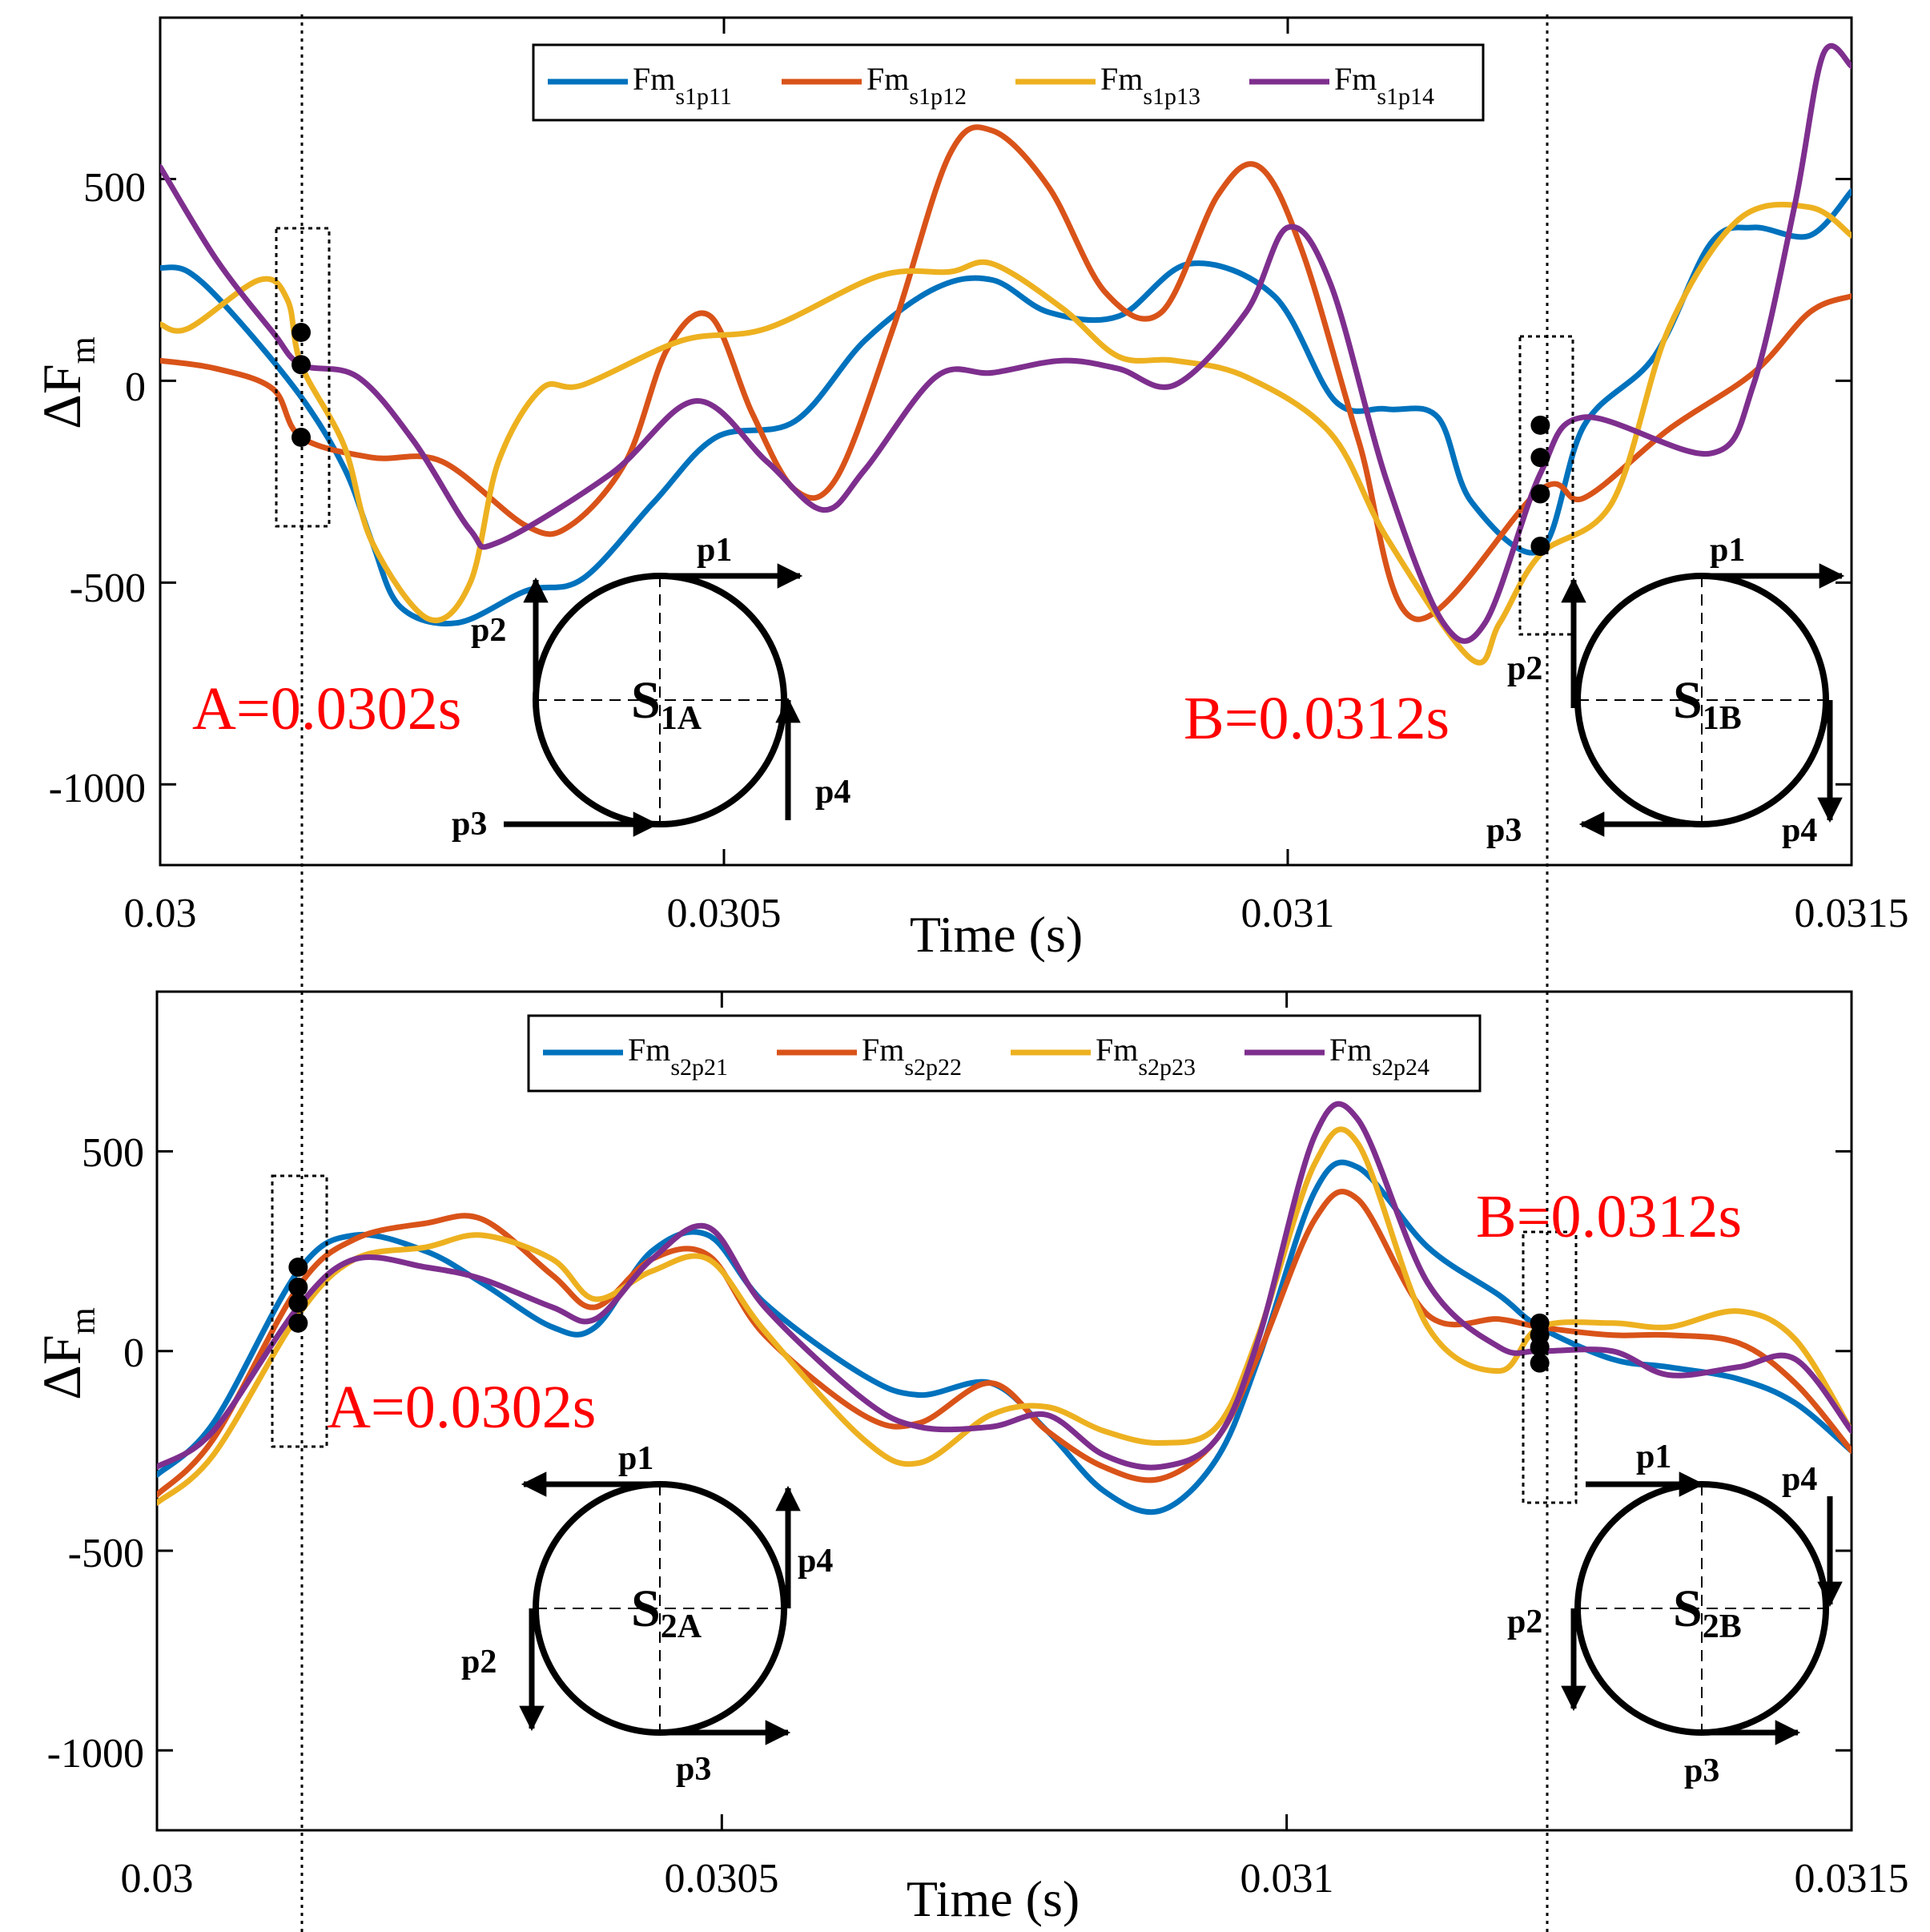  What do you see at coordinates (1852, 914) in the screenshot?
I see `top-xtick-label: 0.0315` at bounding box center [1852, 914].